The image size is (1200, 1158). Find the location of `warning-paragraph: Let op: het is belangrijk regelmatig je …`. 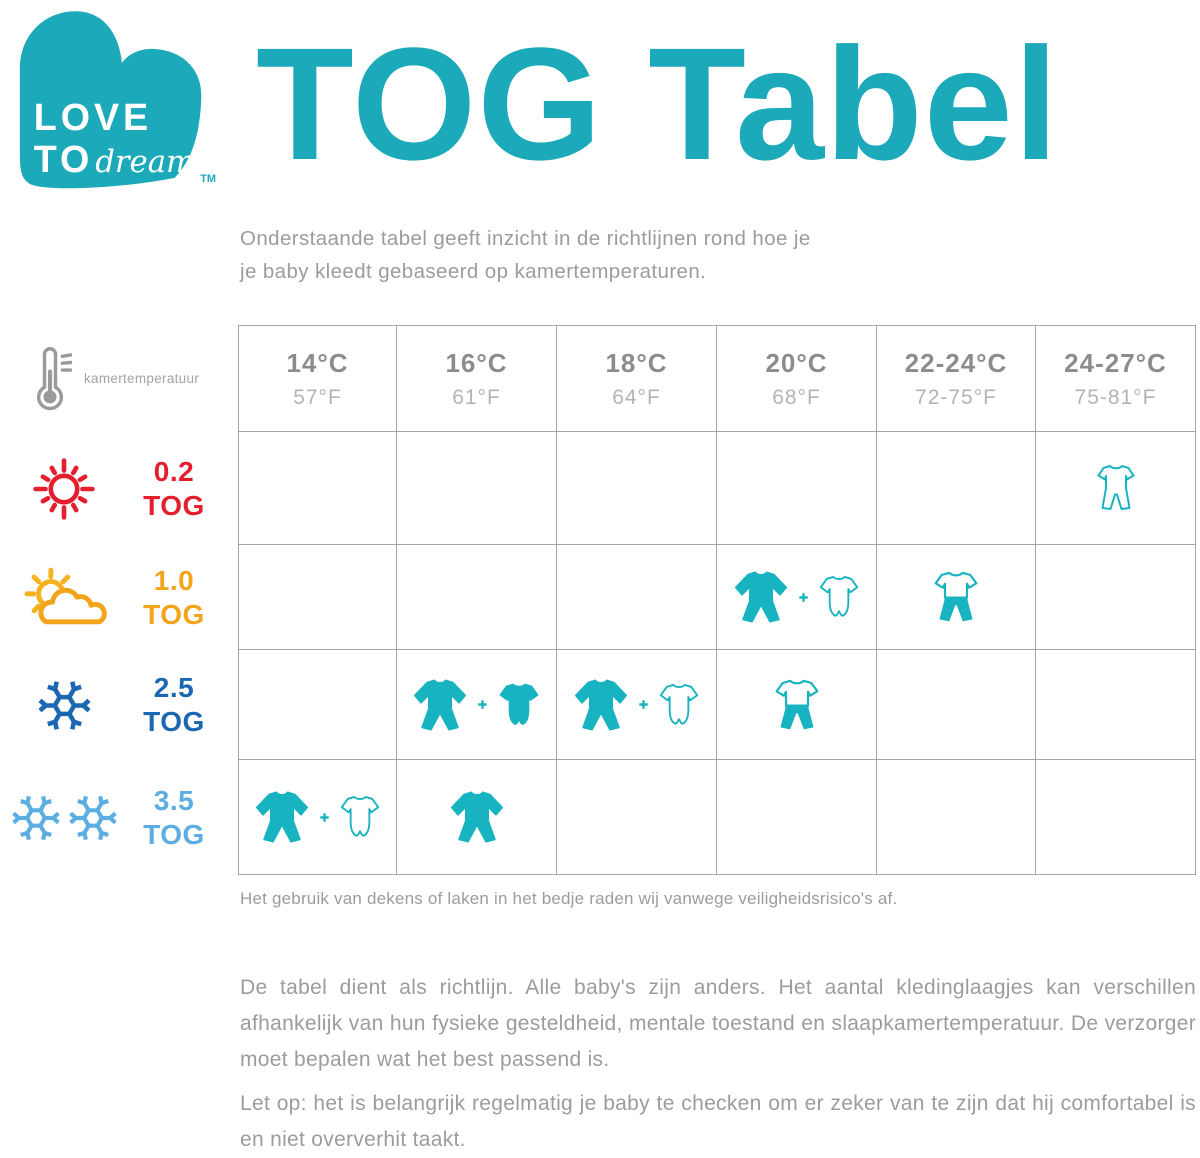

warning-paragraph: Let op: het is belangrijk regelmatig je … is located at coordinates (718, 1121).